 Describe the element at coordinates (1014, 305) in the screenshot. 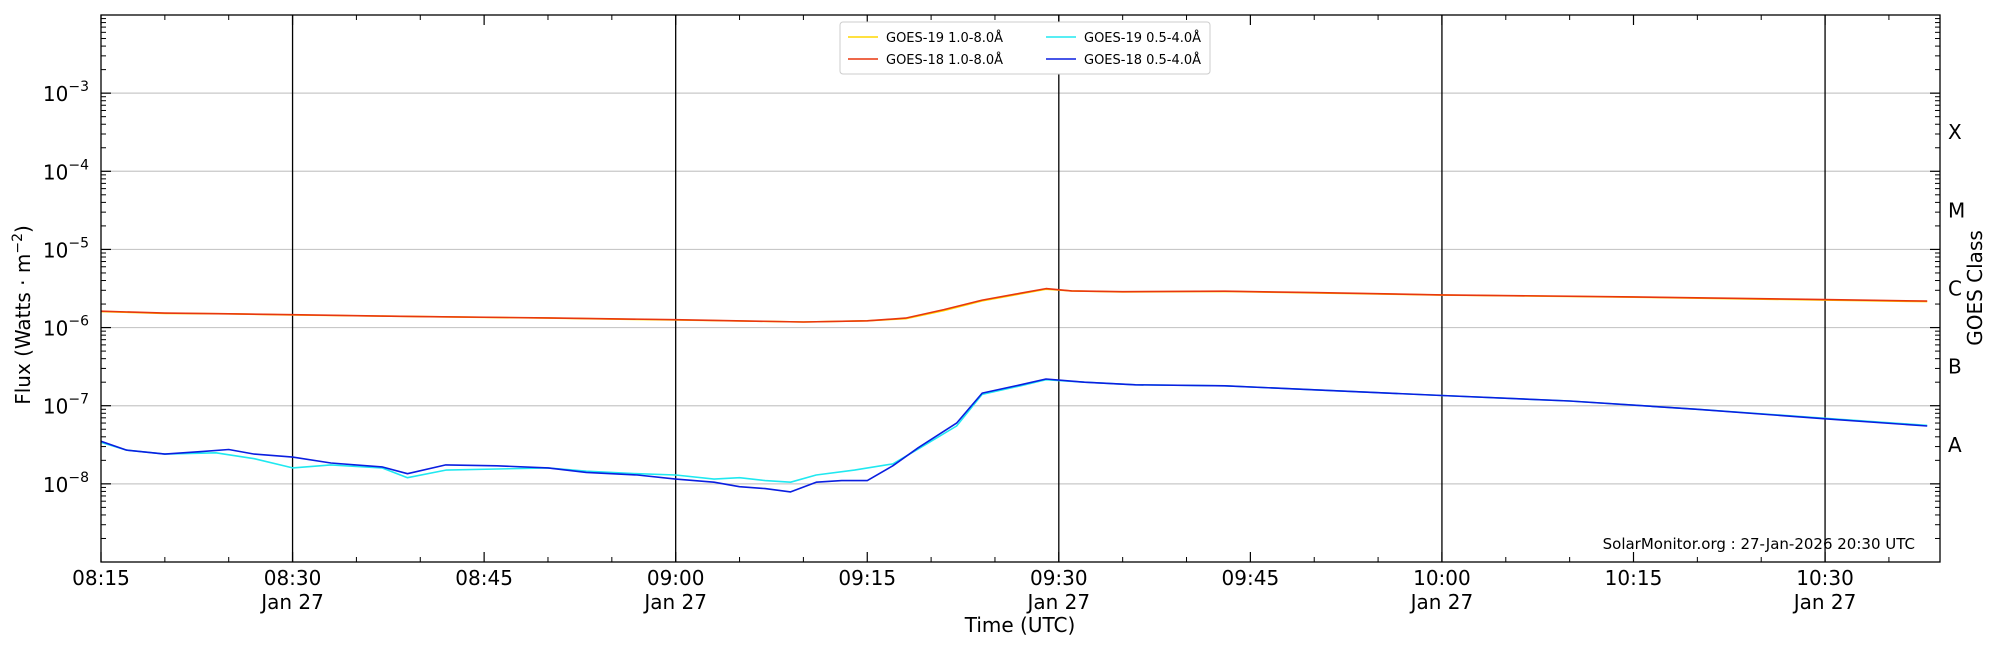

I see `series-line` at that location.